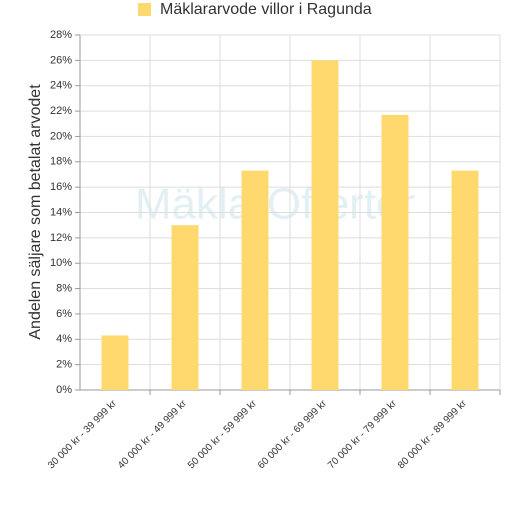  Describe the element at coordinates (61, 187) in the screenshot. I see `y-tick-label: 16%` at that location.